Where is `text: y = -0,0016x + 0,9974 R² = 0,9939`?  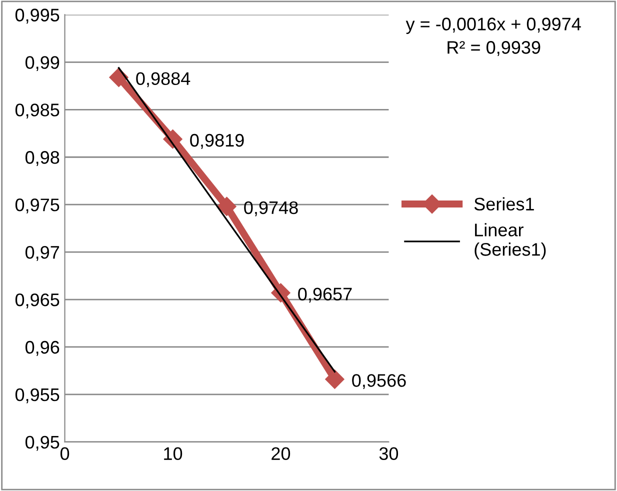
text: y = -0,0016x + 0,9974 R² = 0,9939 is located at coordinates (493, 37).